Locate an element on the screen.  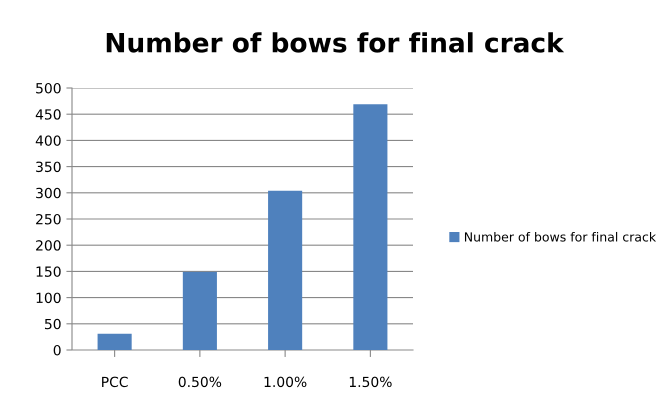
y-tick-label: 450 is located at coordinates (48, 114).